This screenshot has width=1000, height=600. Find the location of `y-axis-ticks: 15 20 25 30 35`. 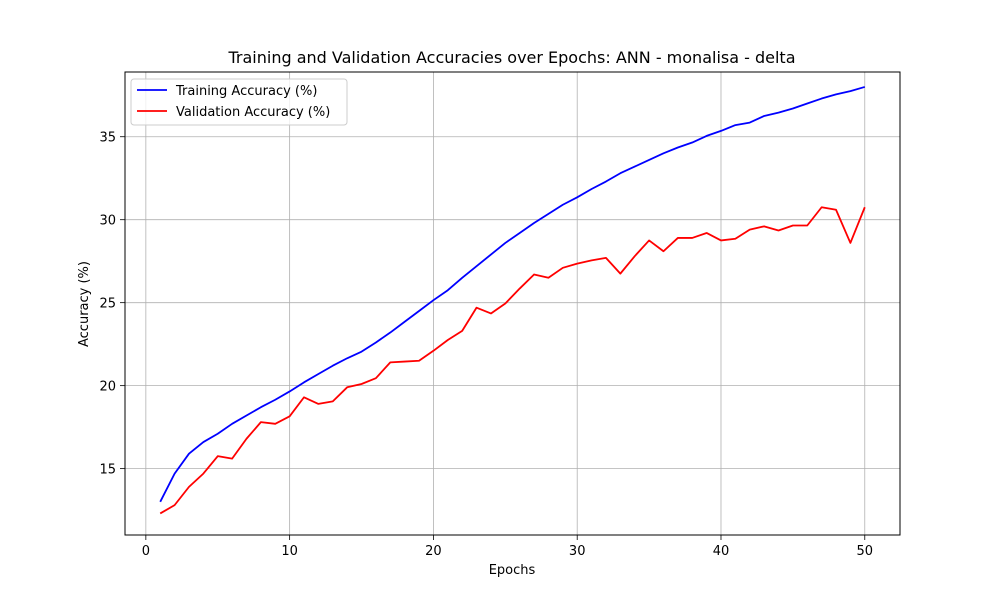

y-axis-ticks: 15 20 25 30 35 is located at coordinates (112, 304).